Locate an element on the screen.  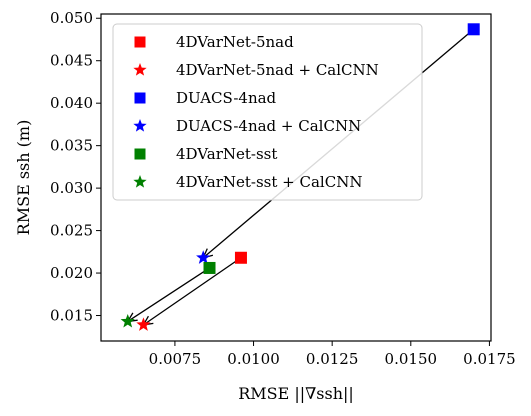
legend-label: DUACS-4nad is located at coordinates (226, 98).